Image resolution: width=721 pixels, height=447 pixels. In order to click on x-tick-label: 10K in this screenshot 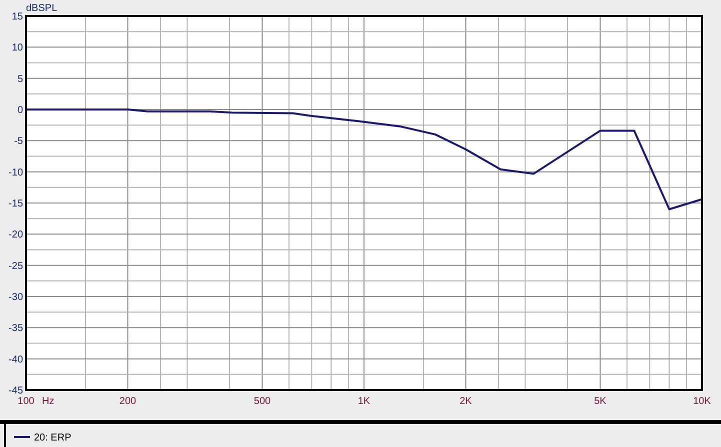, I will do `click(702, 401)`.